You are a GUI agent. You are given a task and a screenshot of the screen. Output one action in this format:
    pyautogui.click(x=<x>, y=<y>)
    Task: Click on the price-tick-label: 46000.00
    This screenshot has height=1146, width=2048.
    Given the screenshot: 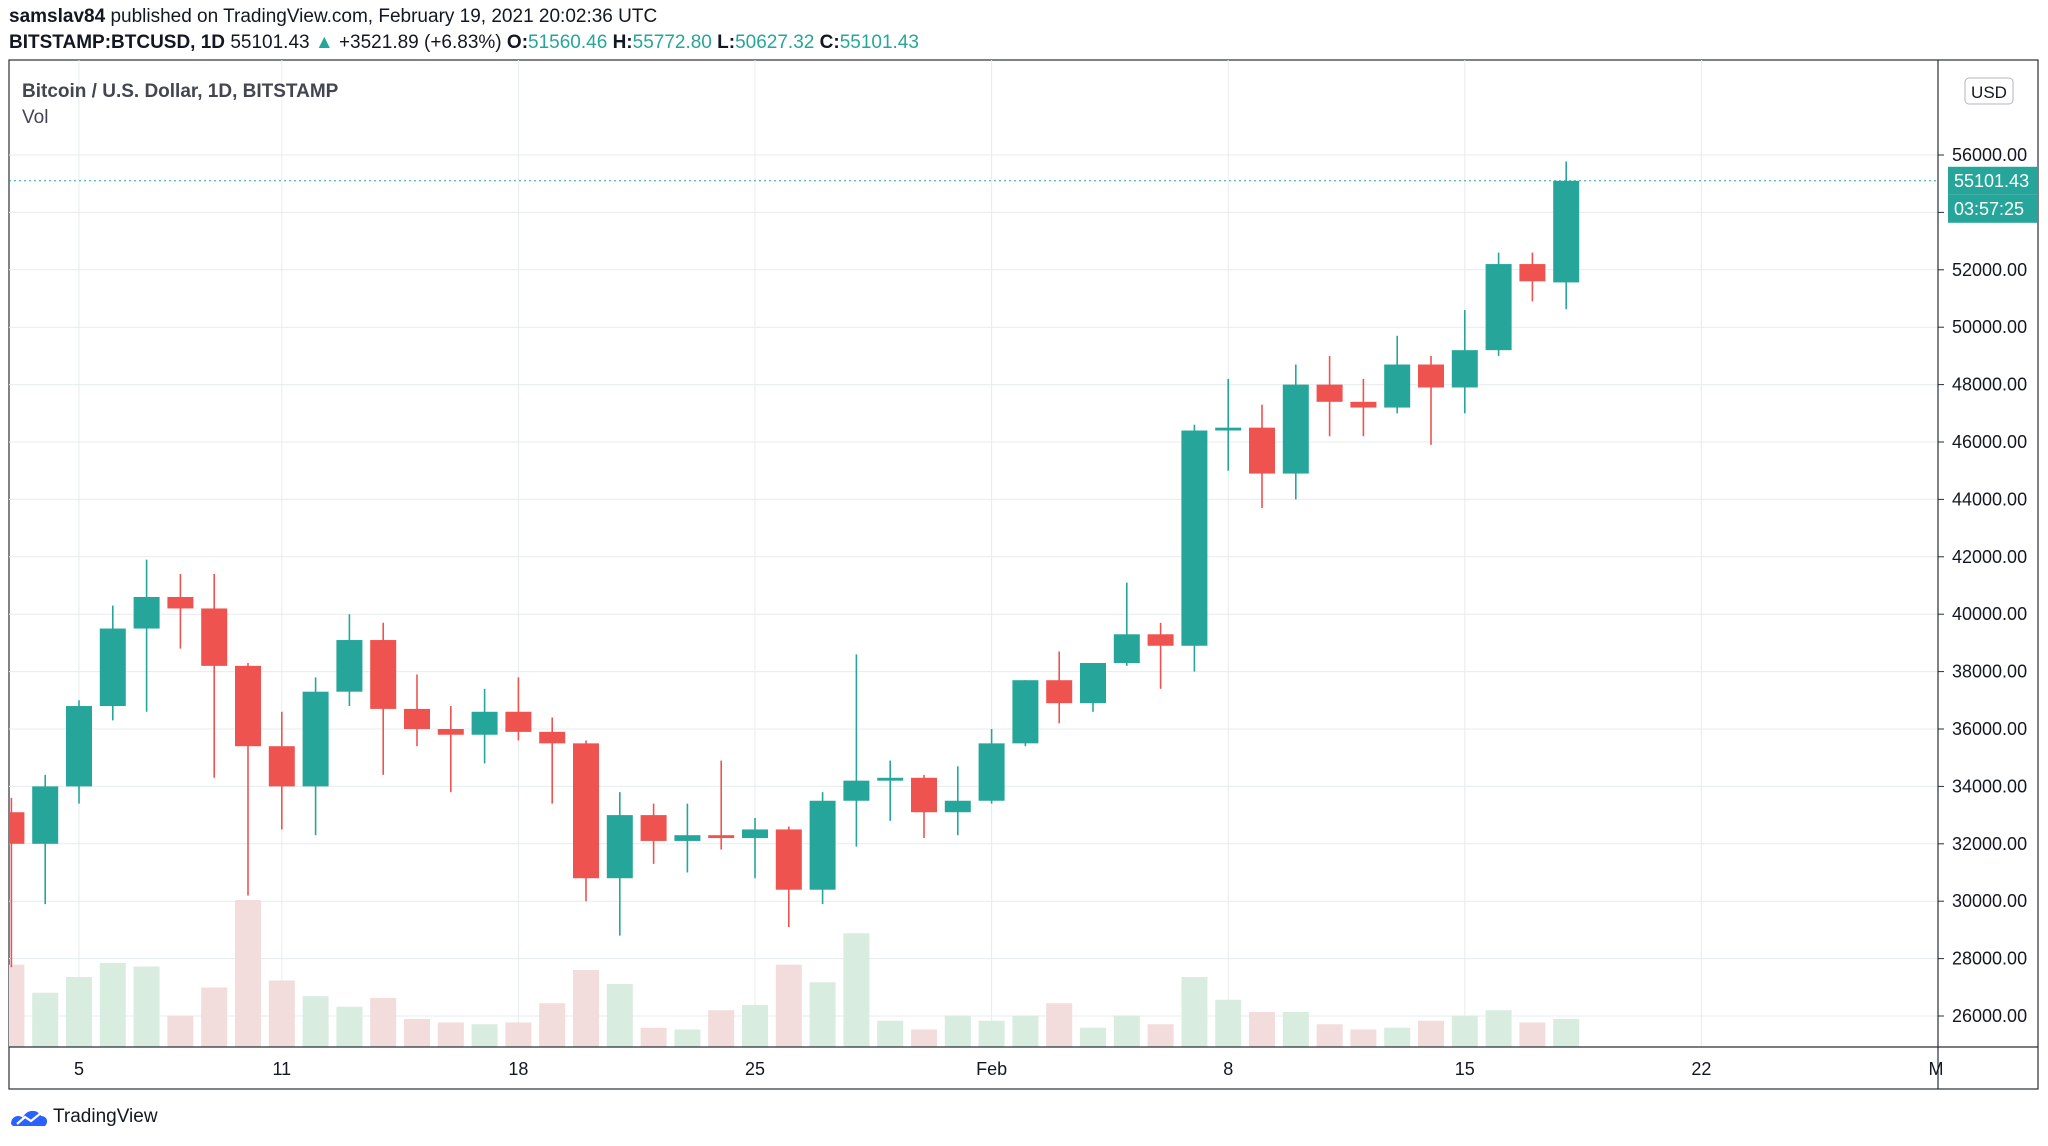 What is the action you would take?
    pyautogui.click(x=1989, y=442)
    